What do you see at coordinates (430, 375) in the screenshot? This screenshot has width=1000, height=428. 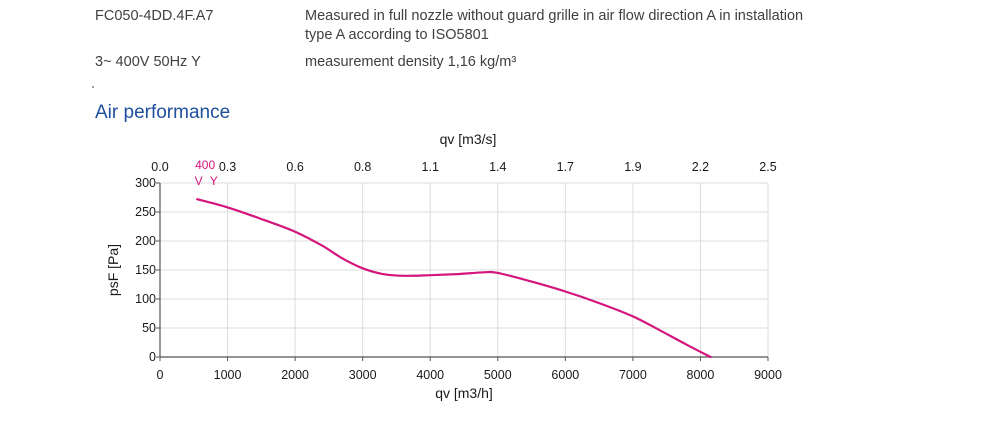 I see `x-tick-label: 4000` at bounding box center [430, 375].